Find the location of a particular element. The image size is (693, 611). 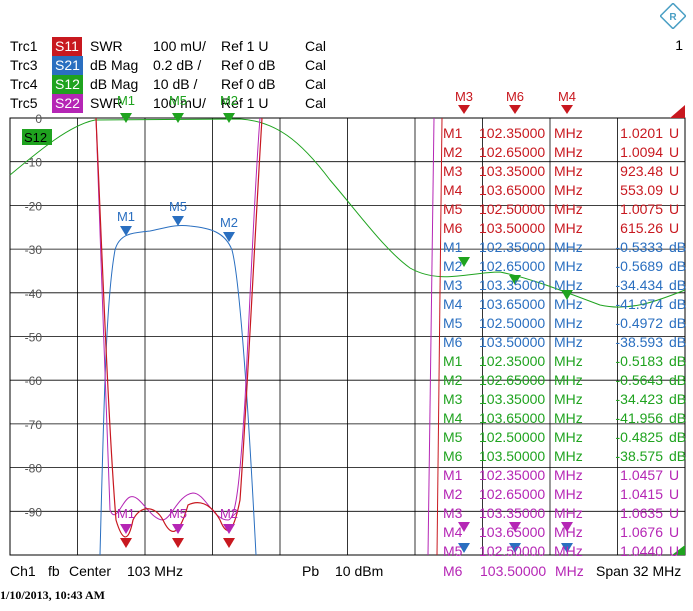

power-label: Pb is located at coordinates (311, 571).